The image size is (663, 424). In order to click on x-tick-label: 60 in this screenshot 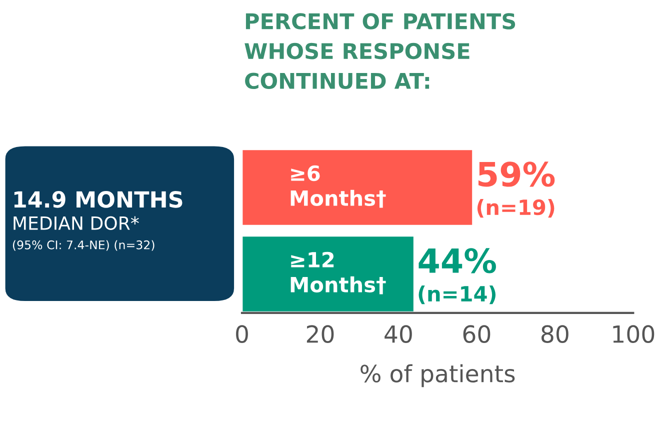, I will do `click(476, 334)`.